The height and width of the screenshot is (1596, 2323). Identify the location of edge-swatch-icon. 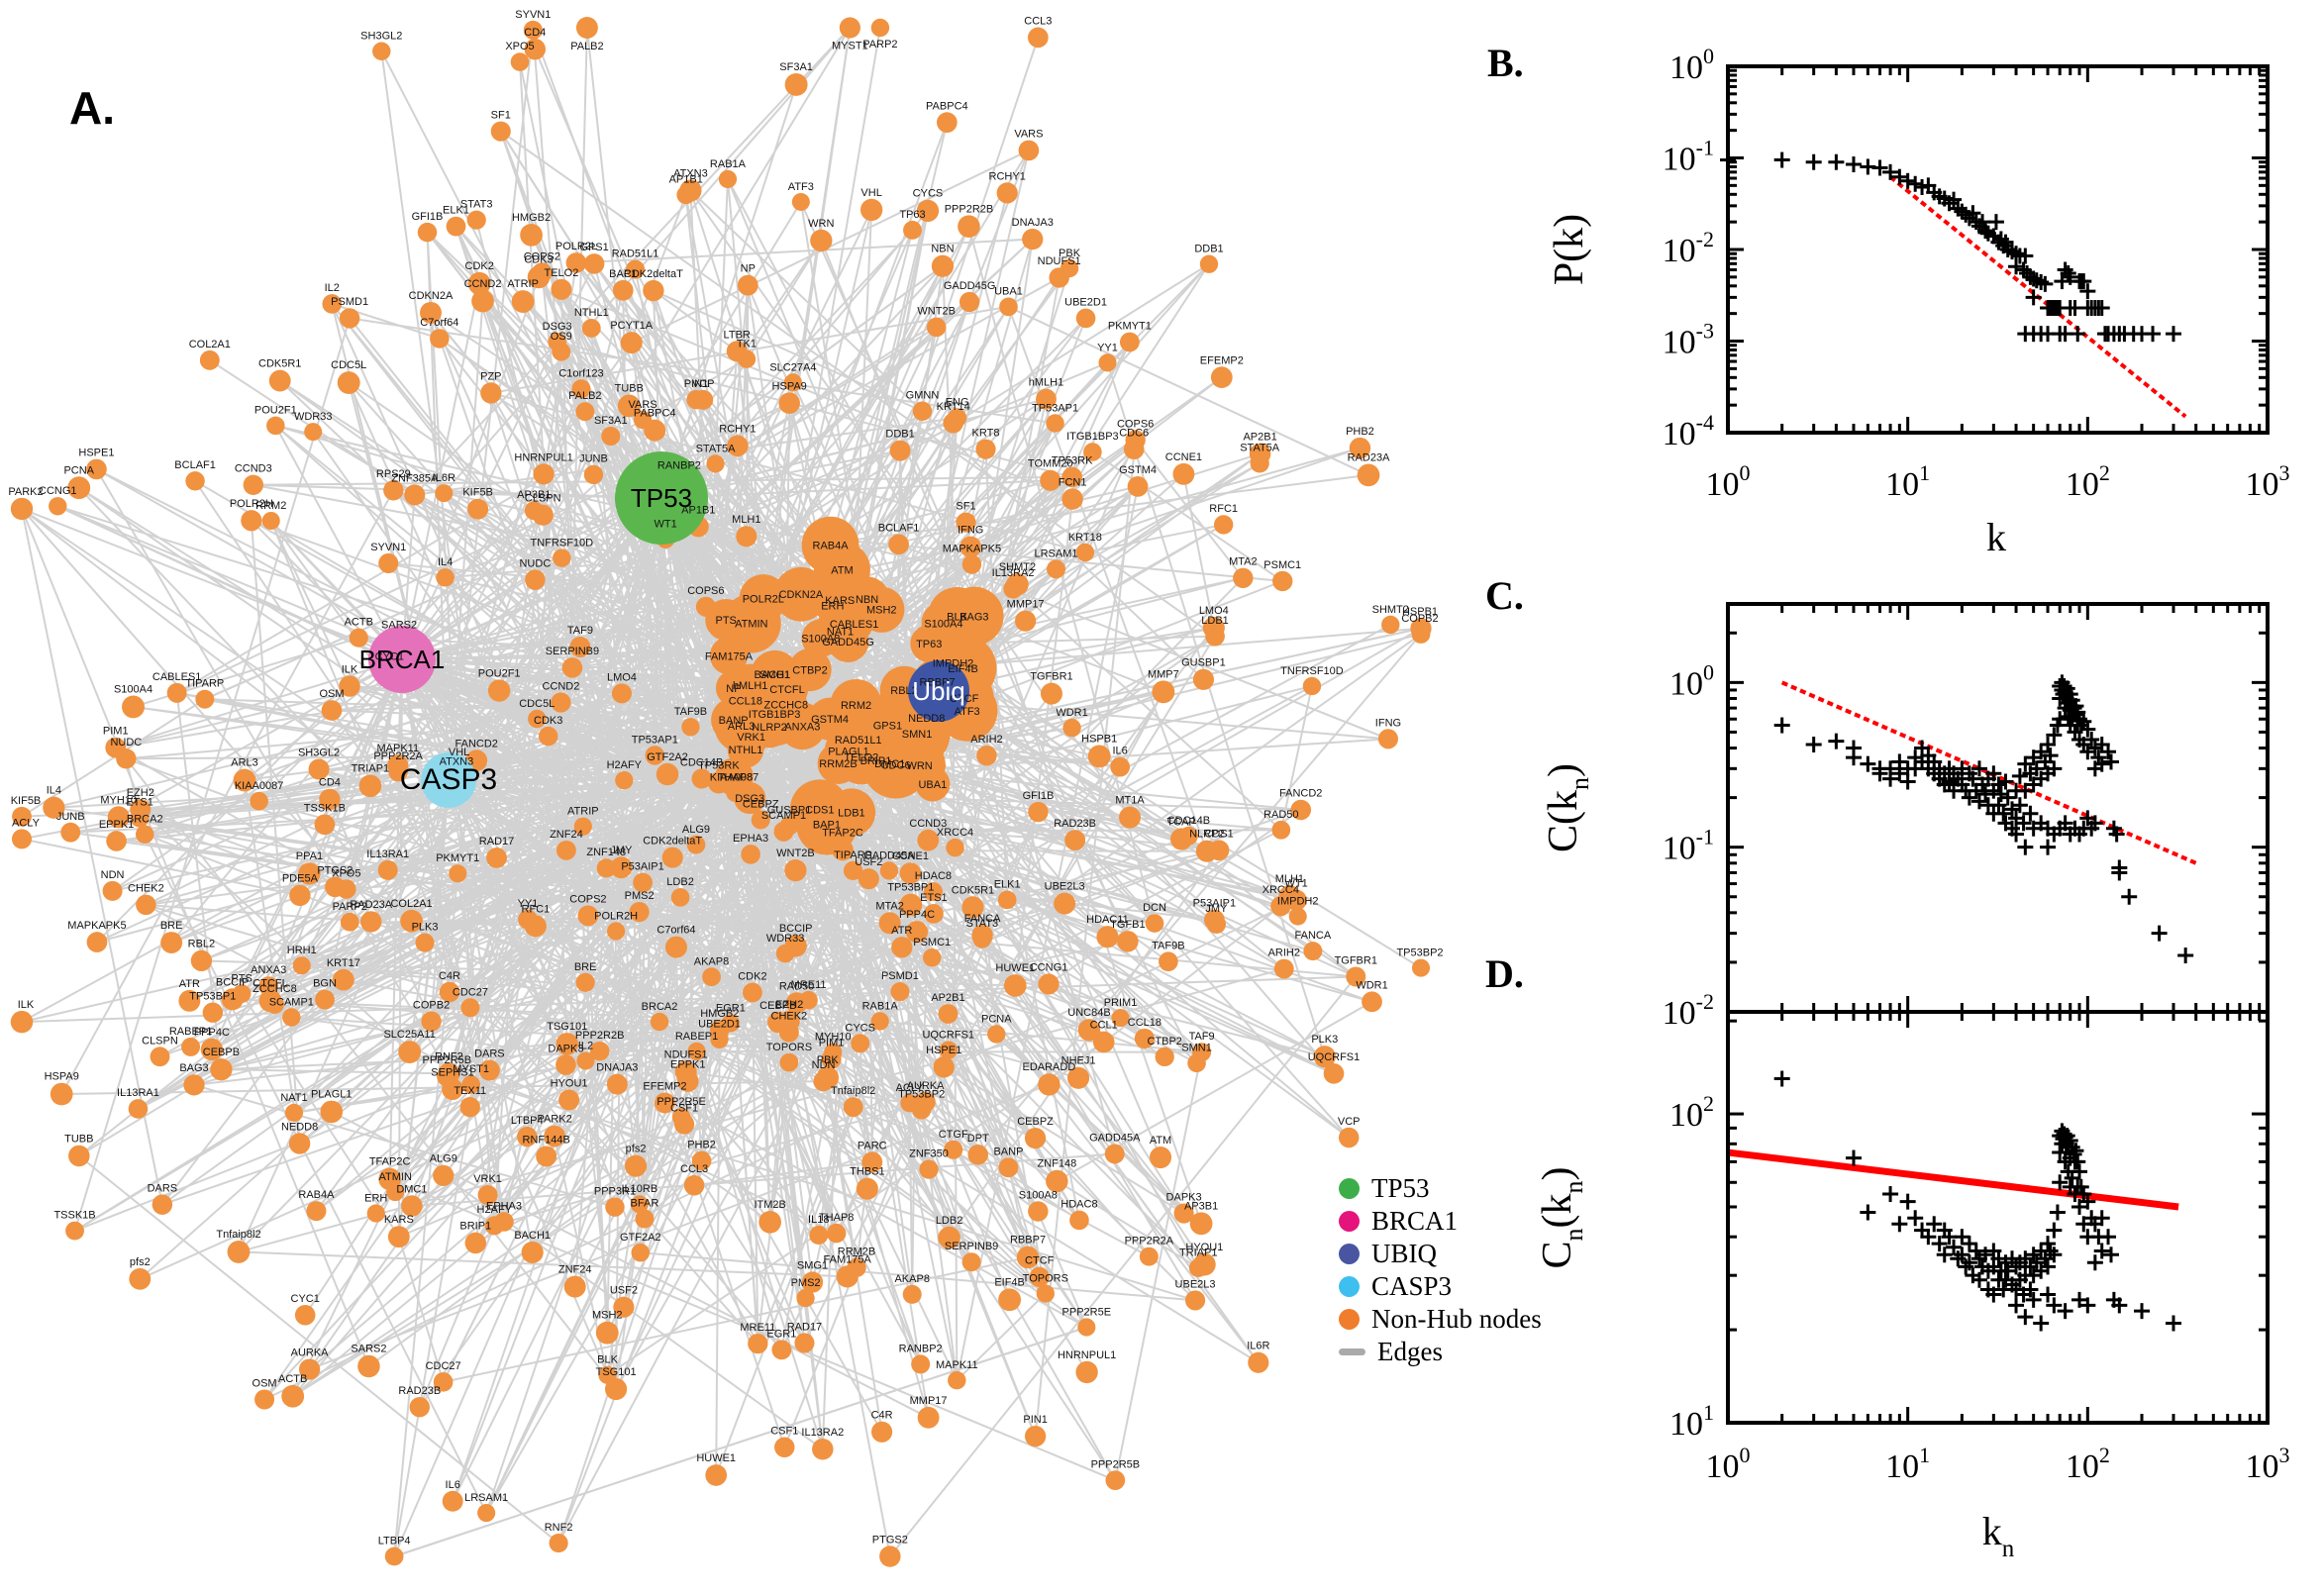
(1352, 1351).